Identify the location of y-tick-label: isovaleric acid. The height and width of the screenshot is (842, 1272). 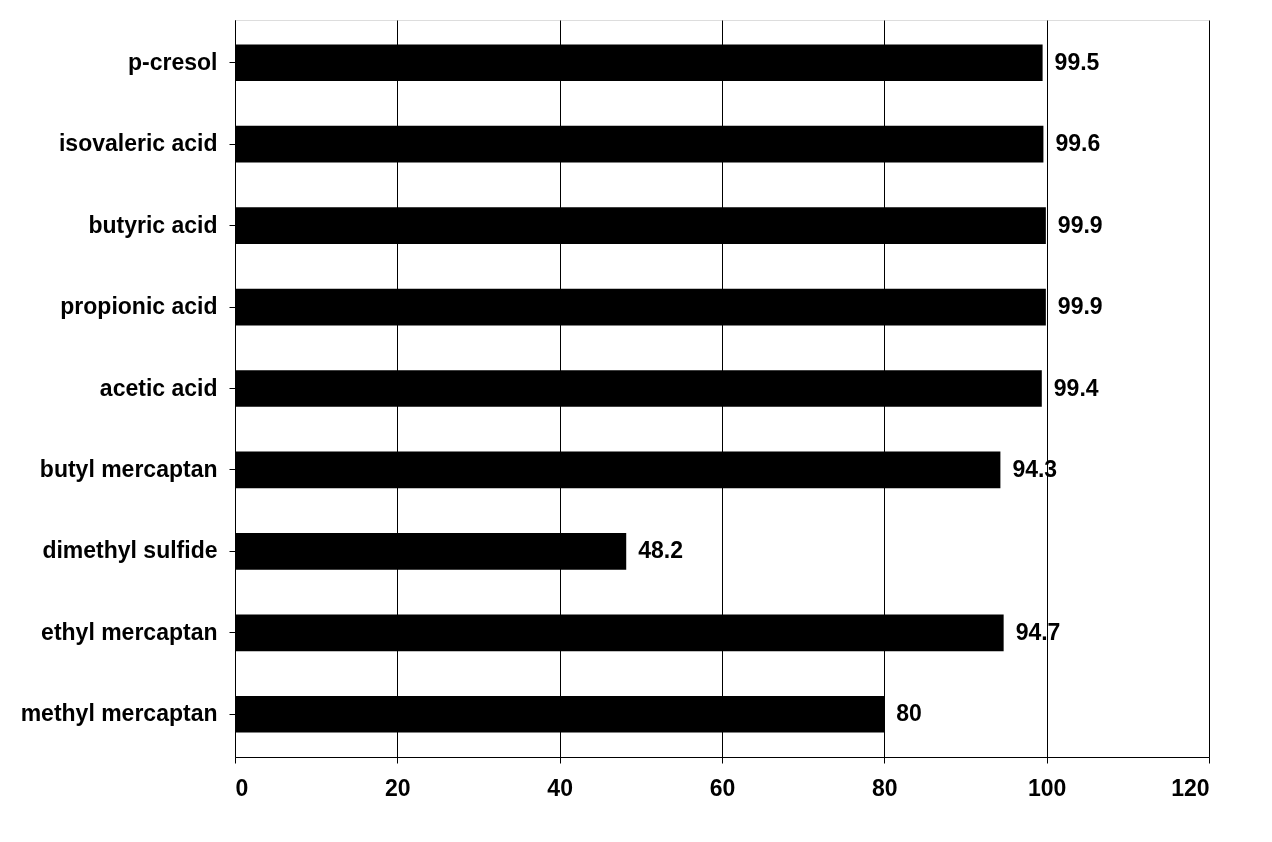
(138, 143).